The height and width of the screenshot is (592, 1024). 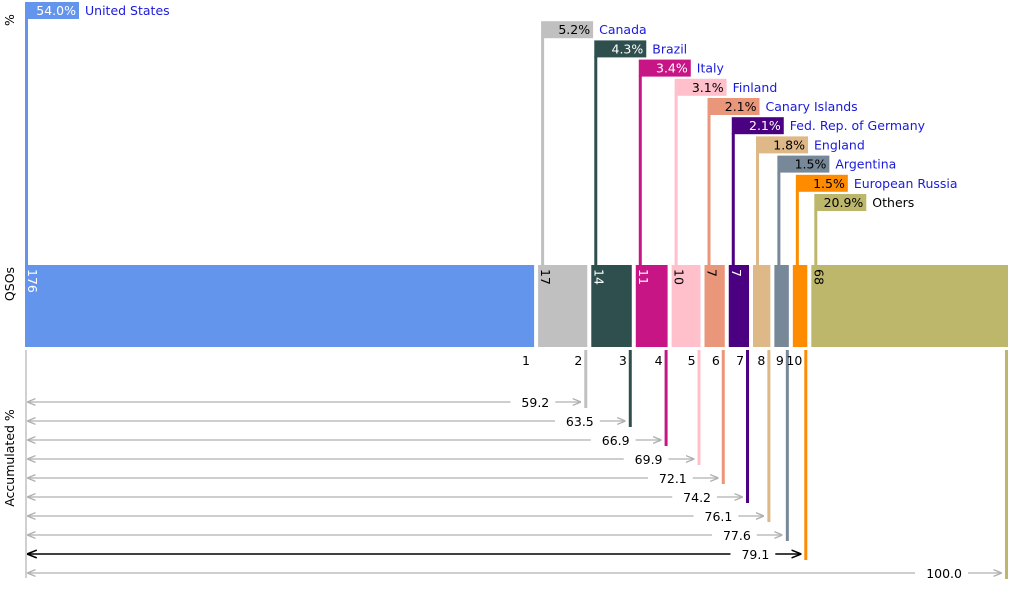 What do you see at coordinates (716, 360) in the screenshot?
I see `rank-number: 6` at bounding box center [716, 360].